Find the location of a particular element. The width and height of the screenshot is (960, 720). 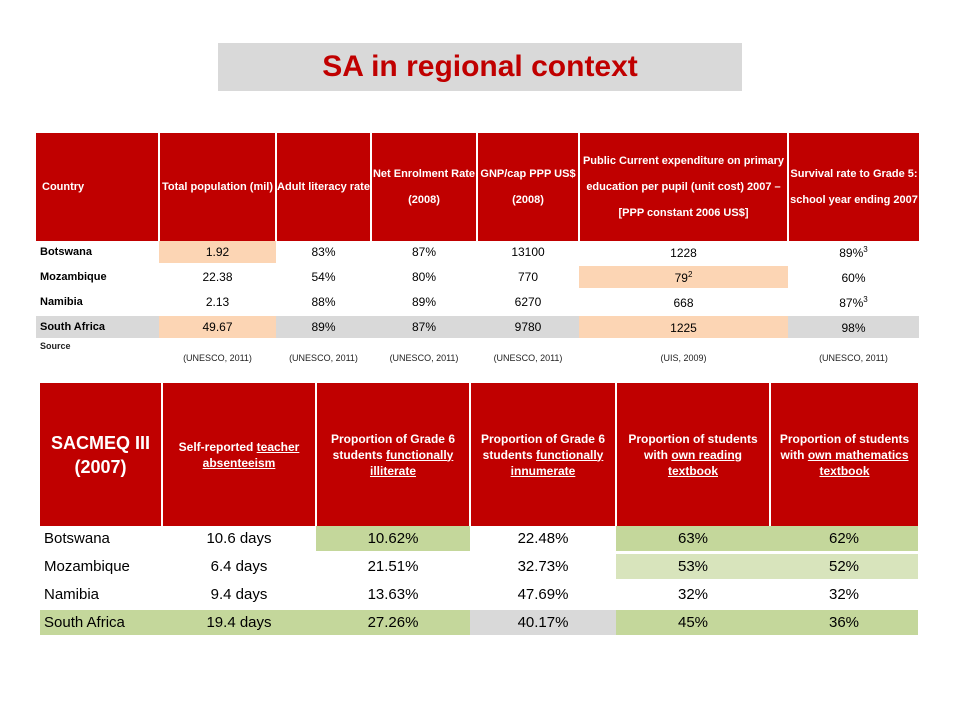

absenteeism-cell: 6.4 days is located at coordinates (239, 567).